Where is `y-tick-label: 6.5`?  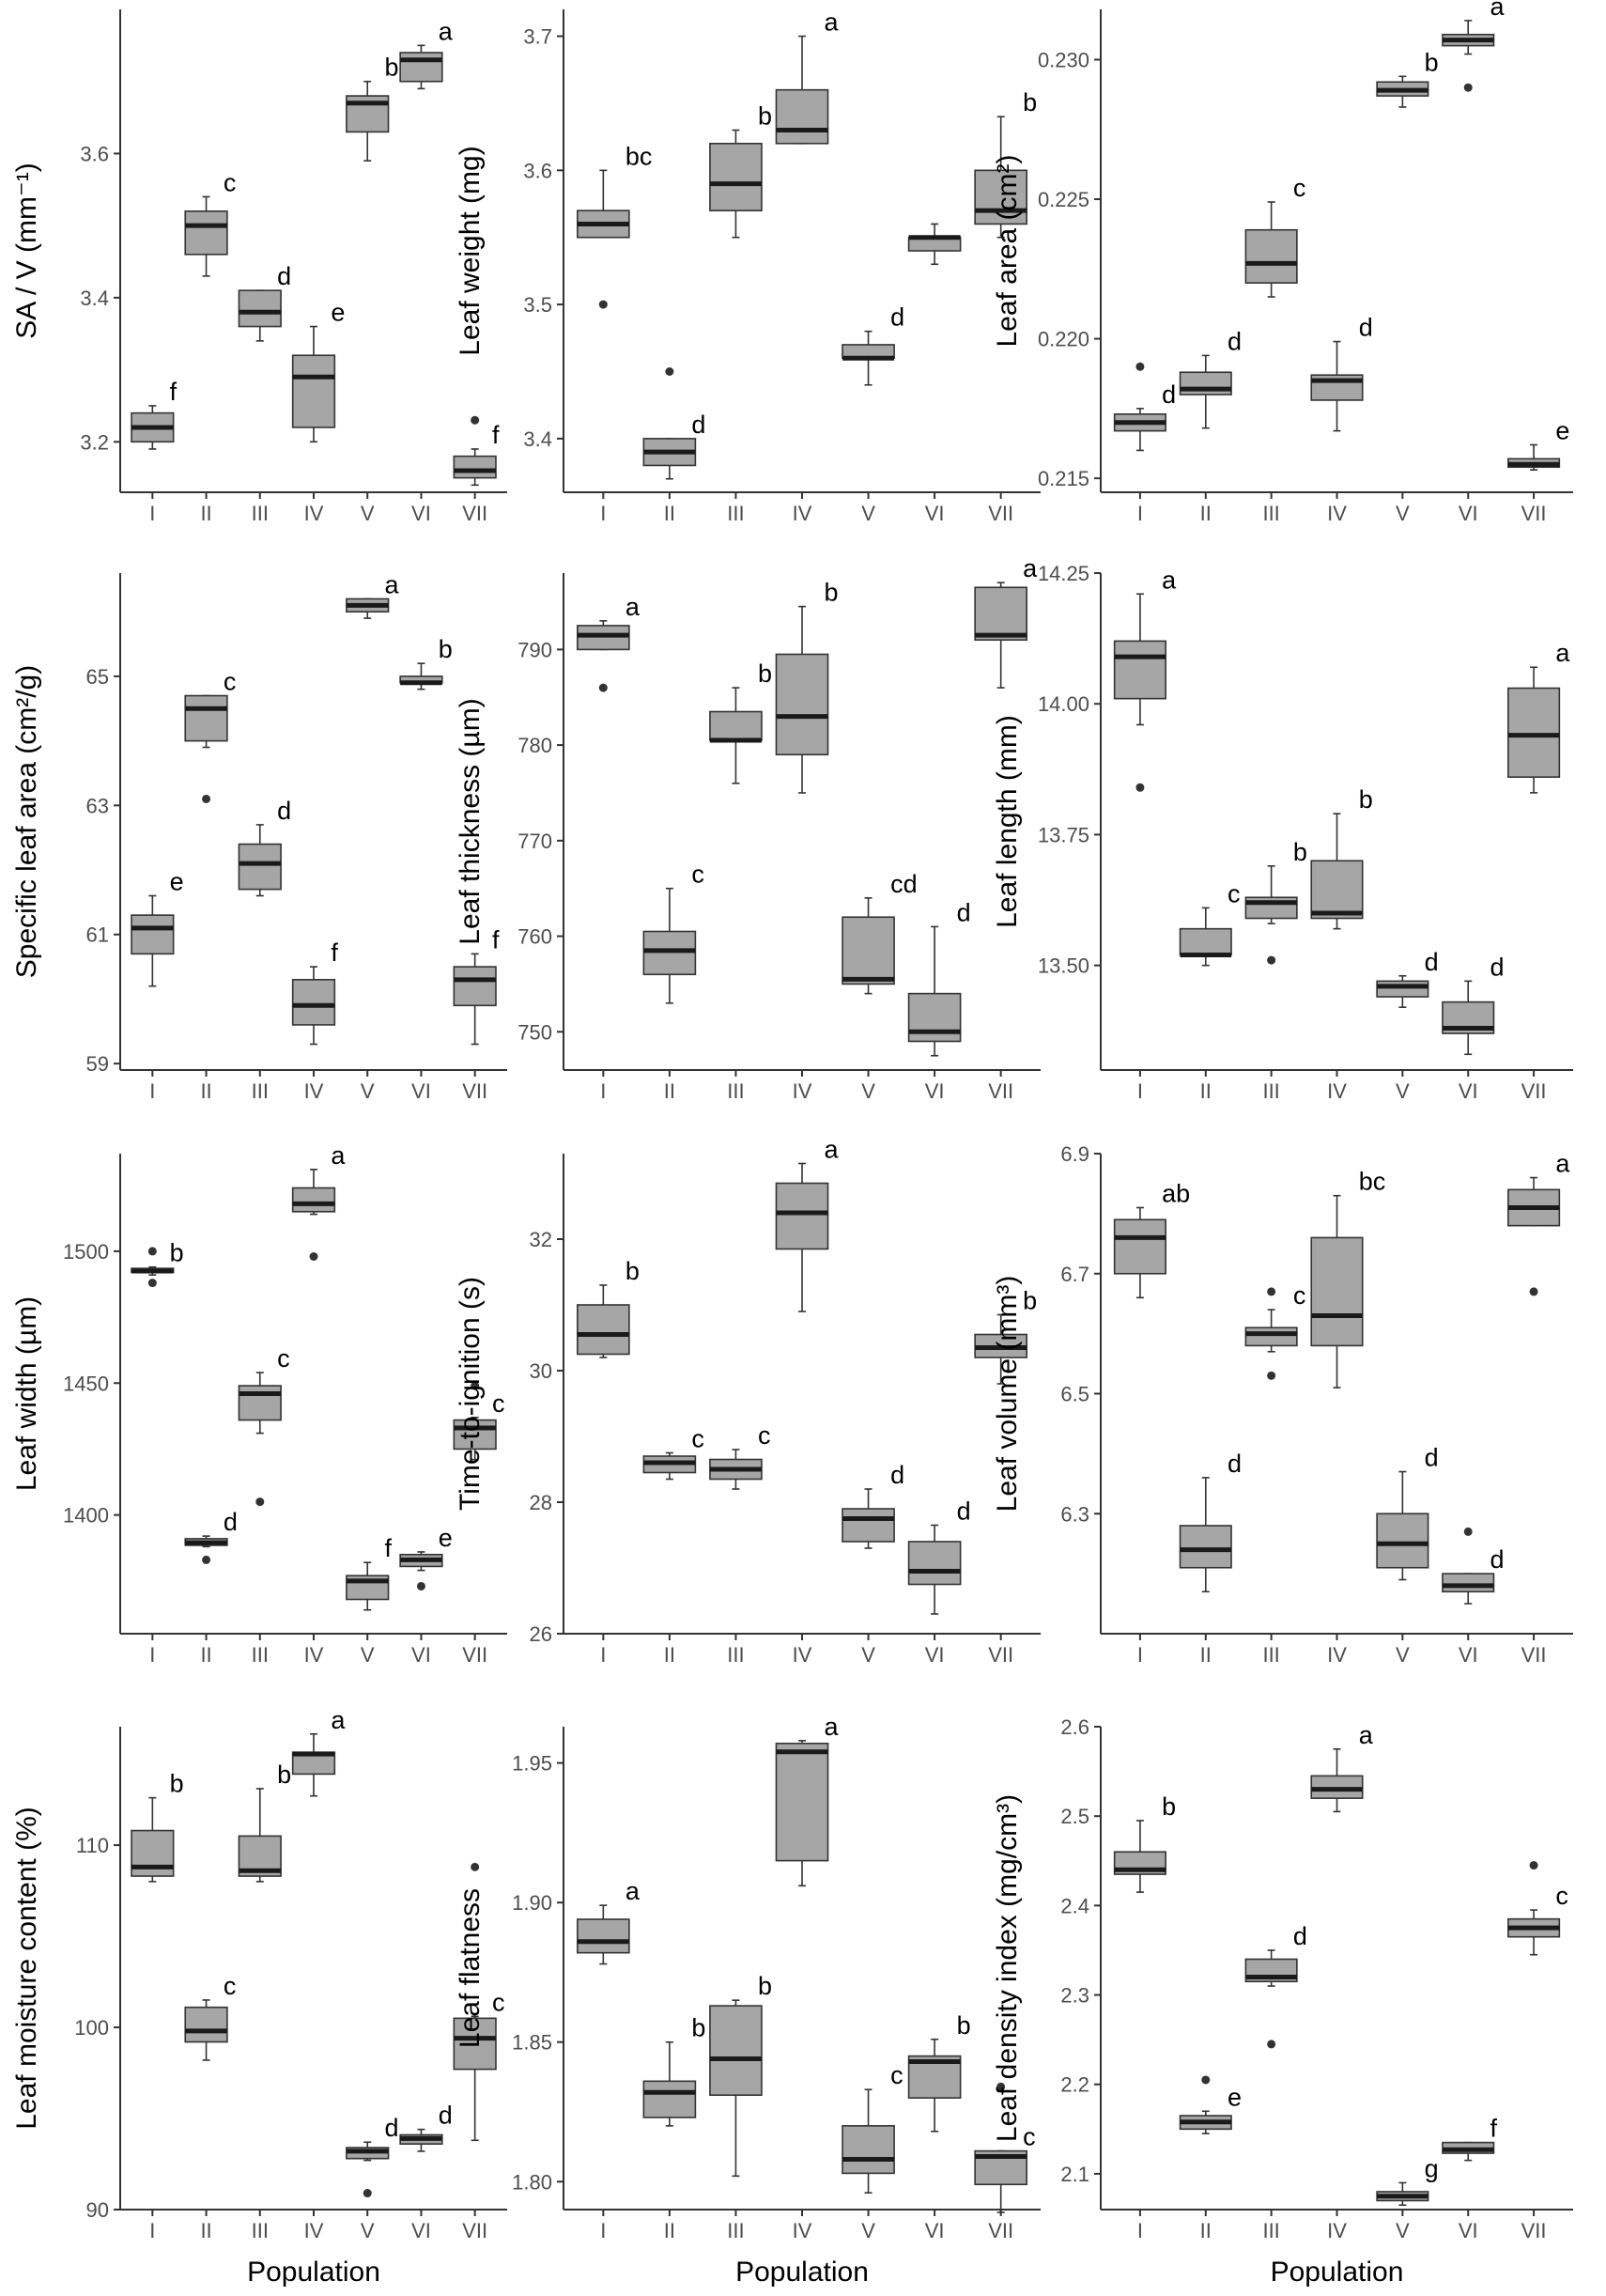 y-tick-label: 6.5 is located at coordinates (1074, 1394).